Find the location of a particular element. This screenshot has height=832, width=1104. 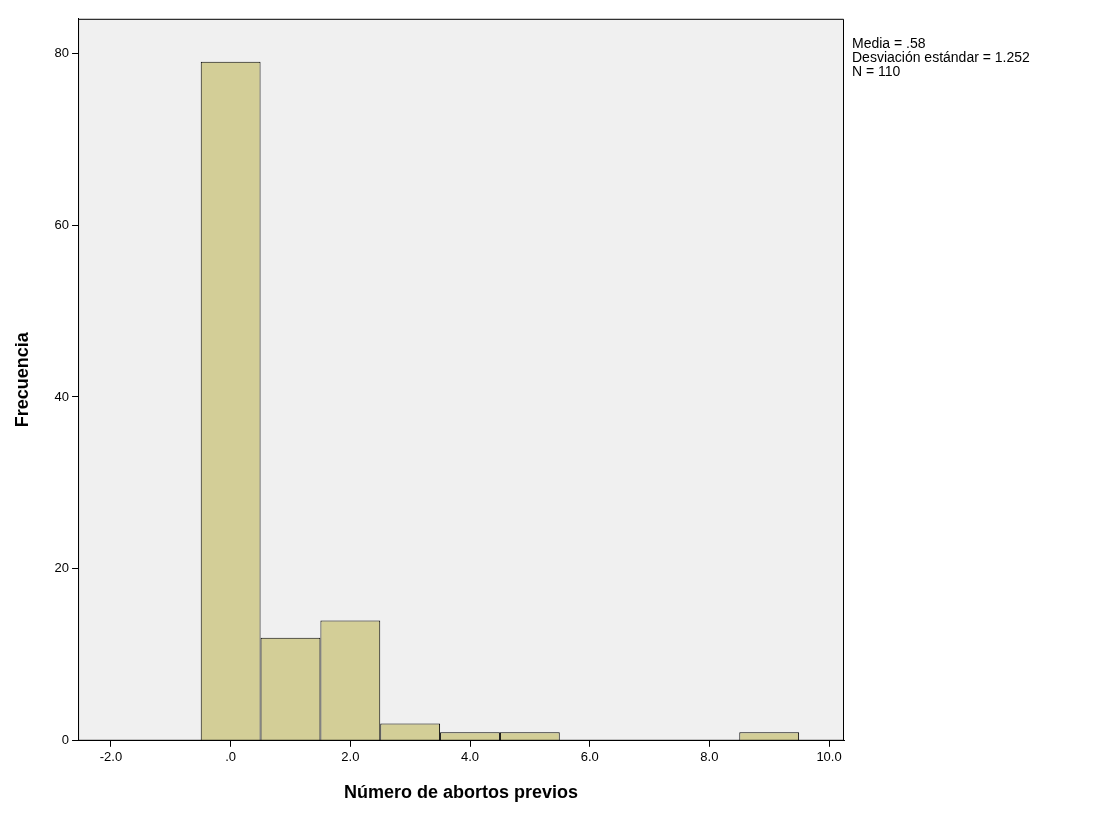

x-tick-label: 2.0 is located at coordinates (350, 757).